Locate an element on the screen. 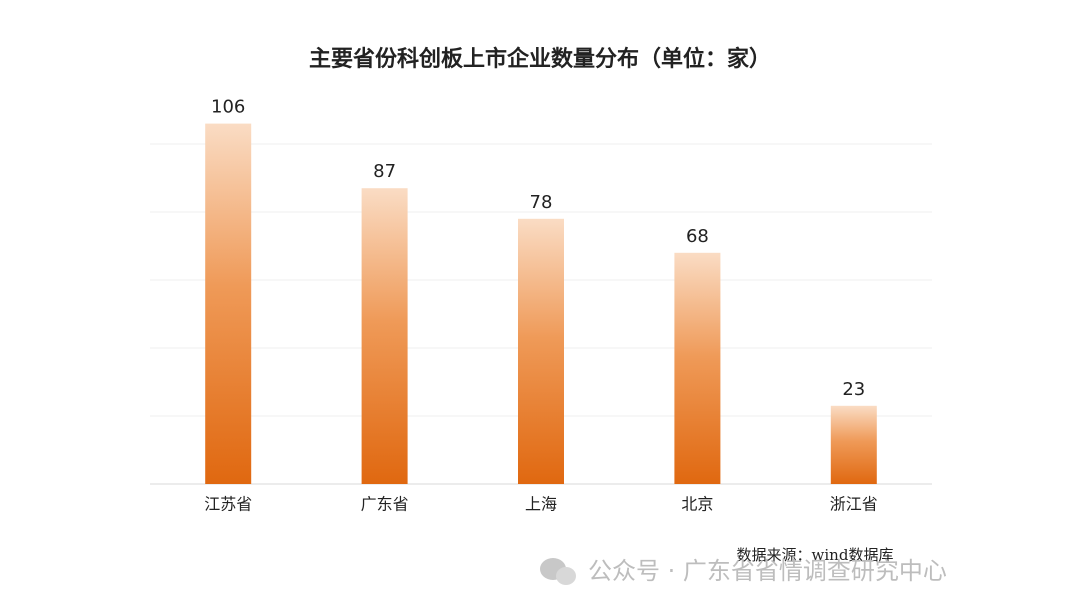  x-tick-label: 上海 is located at coordinates (541, 504).